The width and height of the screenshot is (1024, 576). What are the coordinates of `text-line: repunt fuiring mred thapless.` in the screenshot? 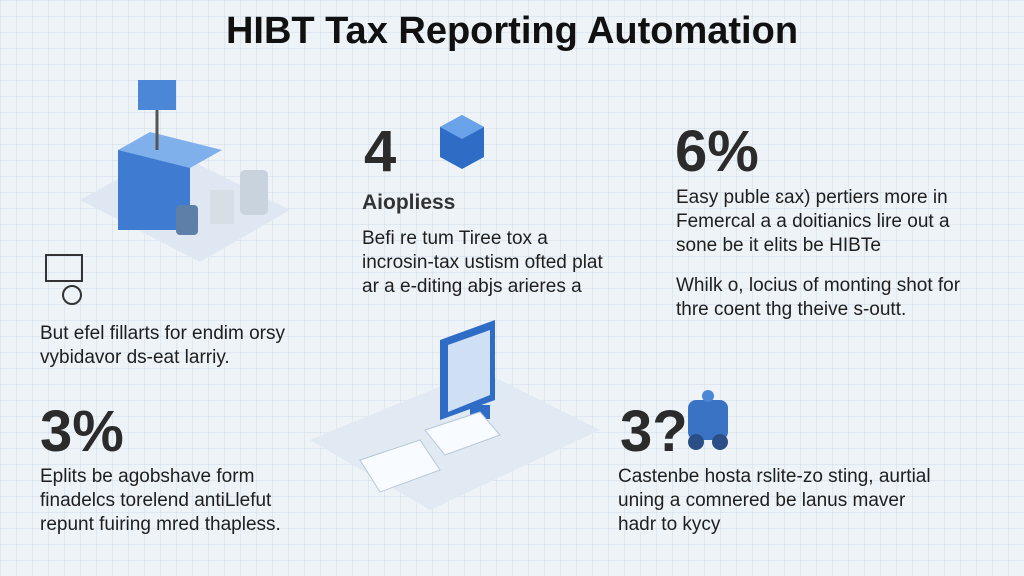 It's located at (160, 524).